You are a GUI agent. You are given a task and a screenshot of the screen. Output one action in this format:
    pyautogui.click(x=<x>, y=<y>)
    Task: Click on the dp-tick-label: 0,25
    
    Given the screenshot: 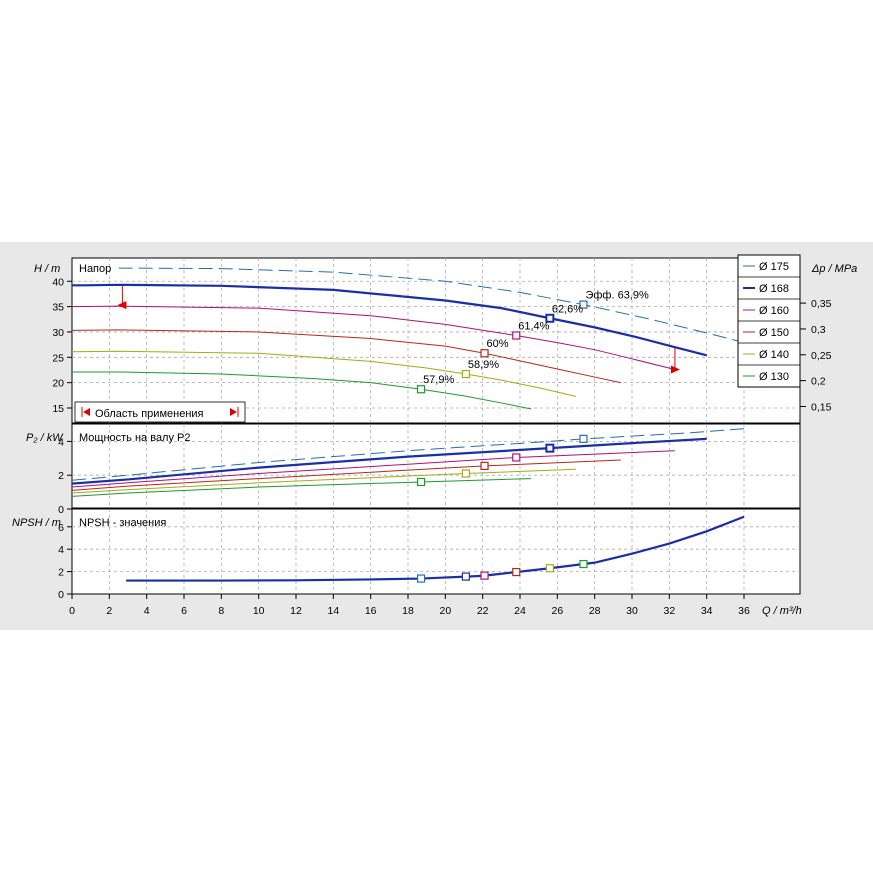 What is the action you would take?
    pyautogui.click(x=821, y=356)
    